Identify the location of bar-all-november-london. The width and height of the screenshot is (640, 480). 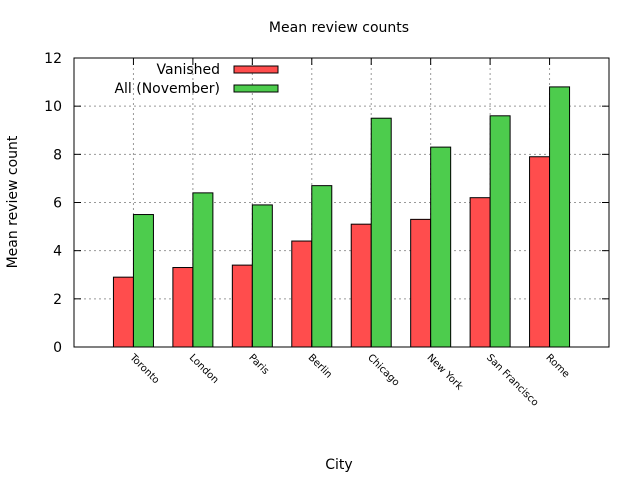
(203, 270).